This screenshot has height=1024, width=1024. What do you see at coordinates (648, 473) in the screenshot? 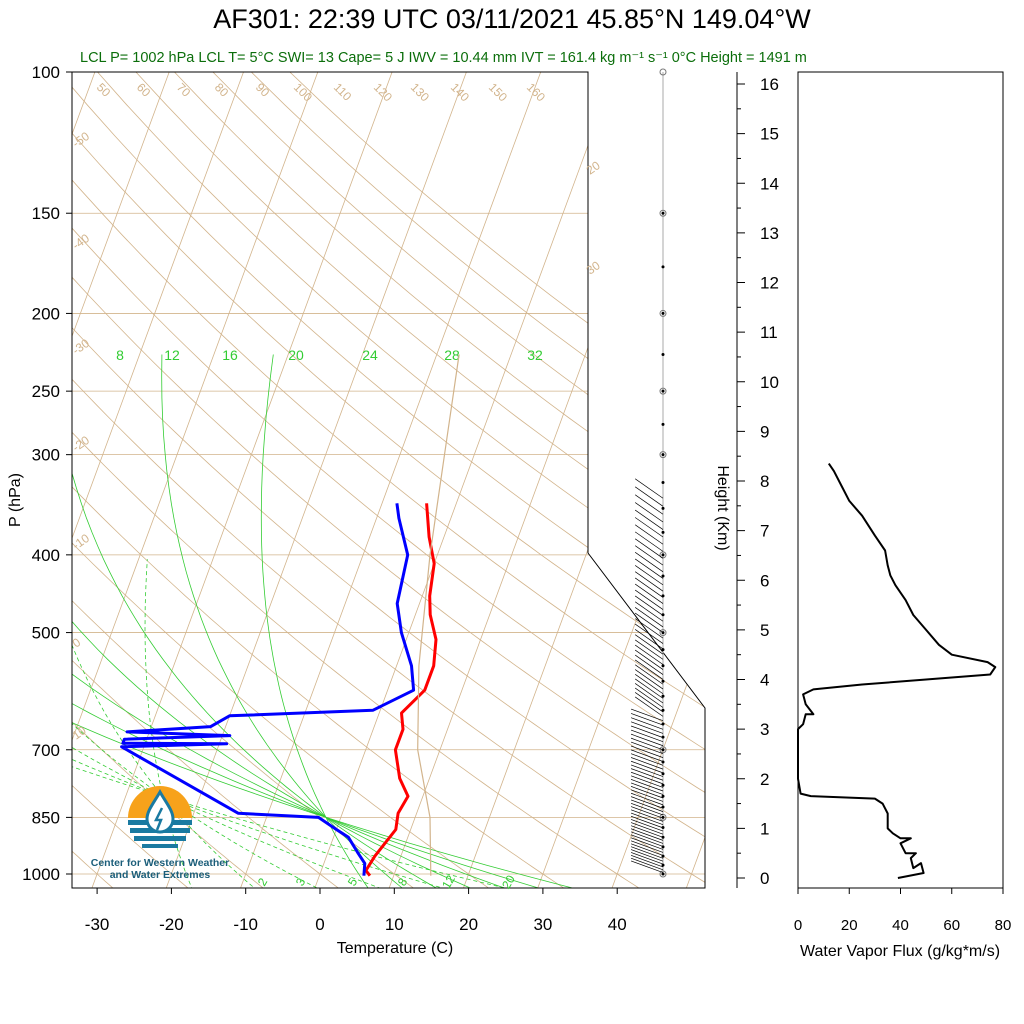
I see `wind-barb-column` at bounding box center [648, 473].